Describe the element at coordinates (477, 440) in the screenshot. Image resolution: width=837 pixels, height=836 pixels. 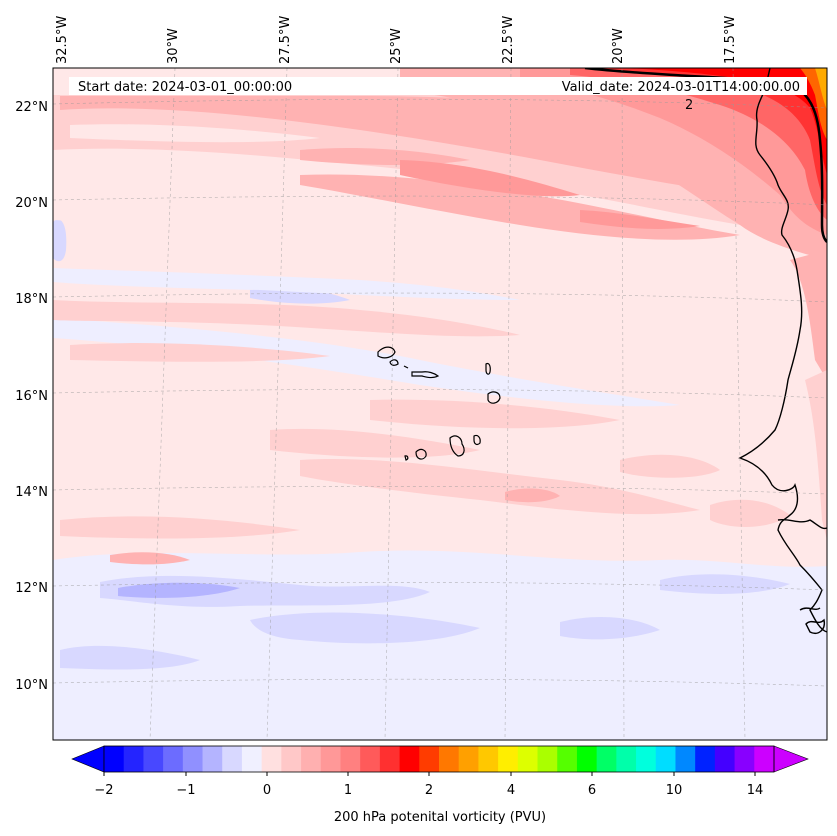
I see `island-maio` at that location.